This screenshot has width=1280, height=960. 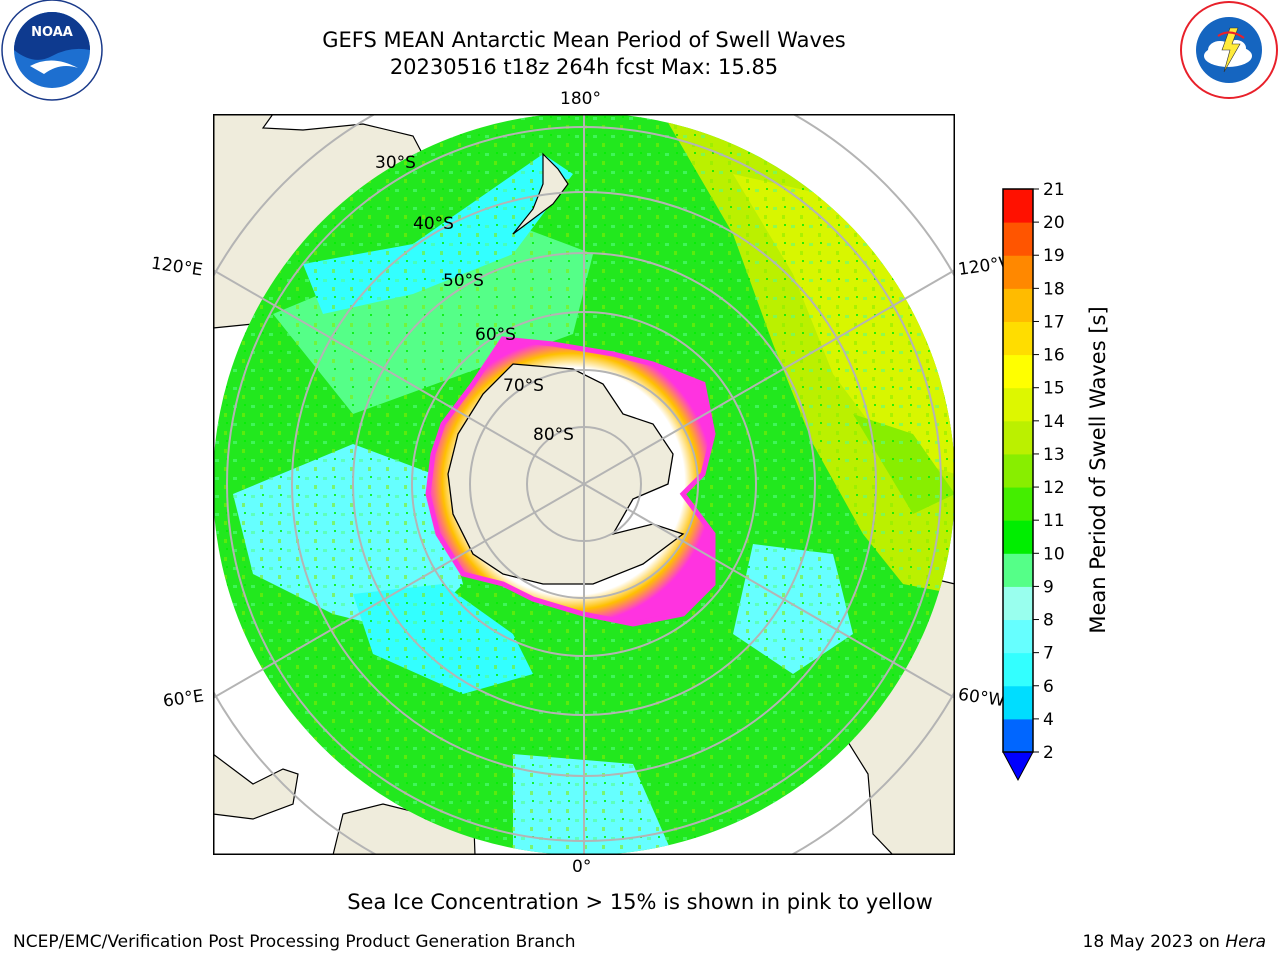 What do you see at coordinates (1054, 223) in the screenshot?
I see `colorbar-tick-label: 20` at bounding box center [1054, 223].